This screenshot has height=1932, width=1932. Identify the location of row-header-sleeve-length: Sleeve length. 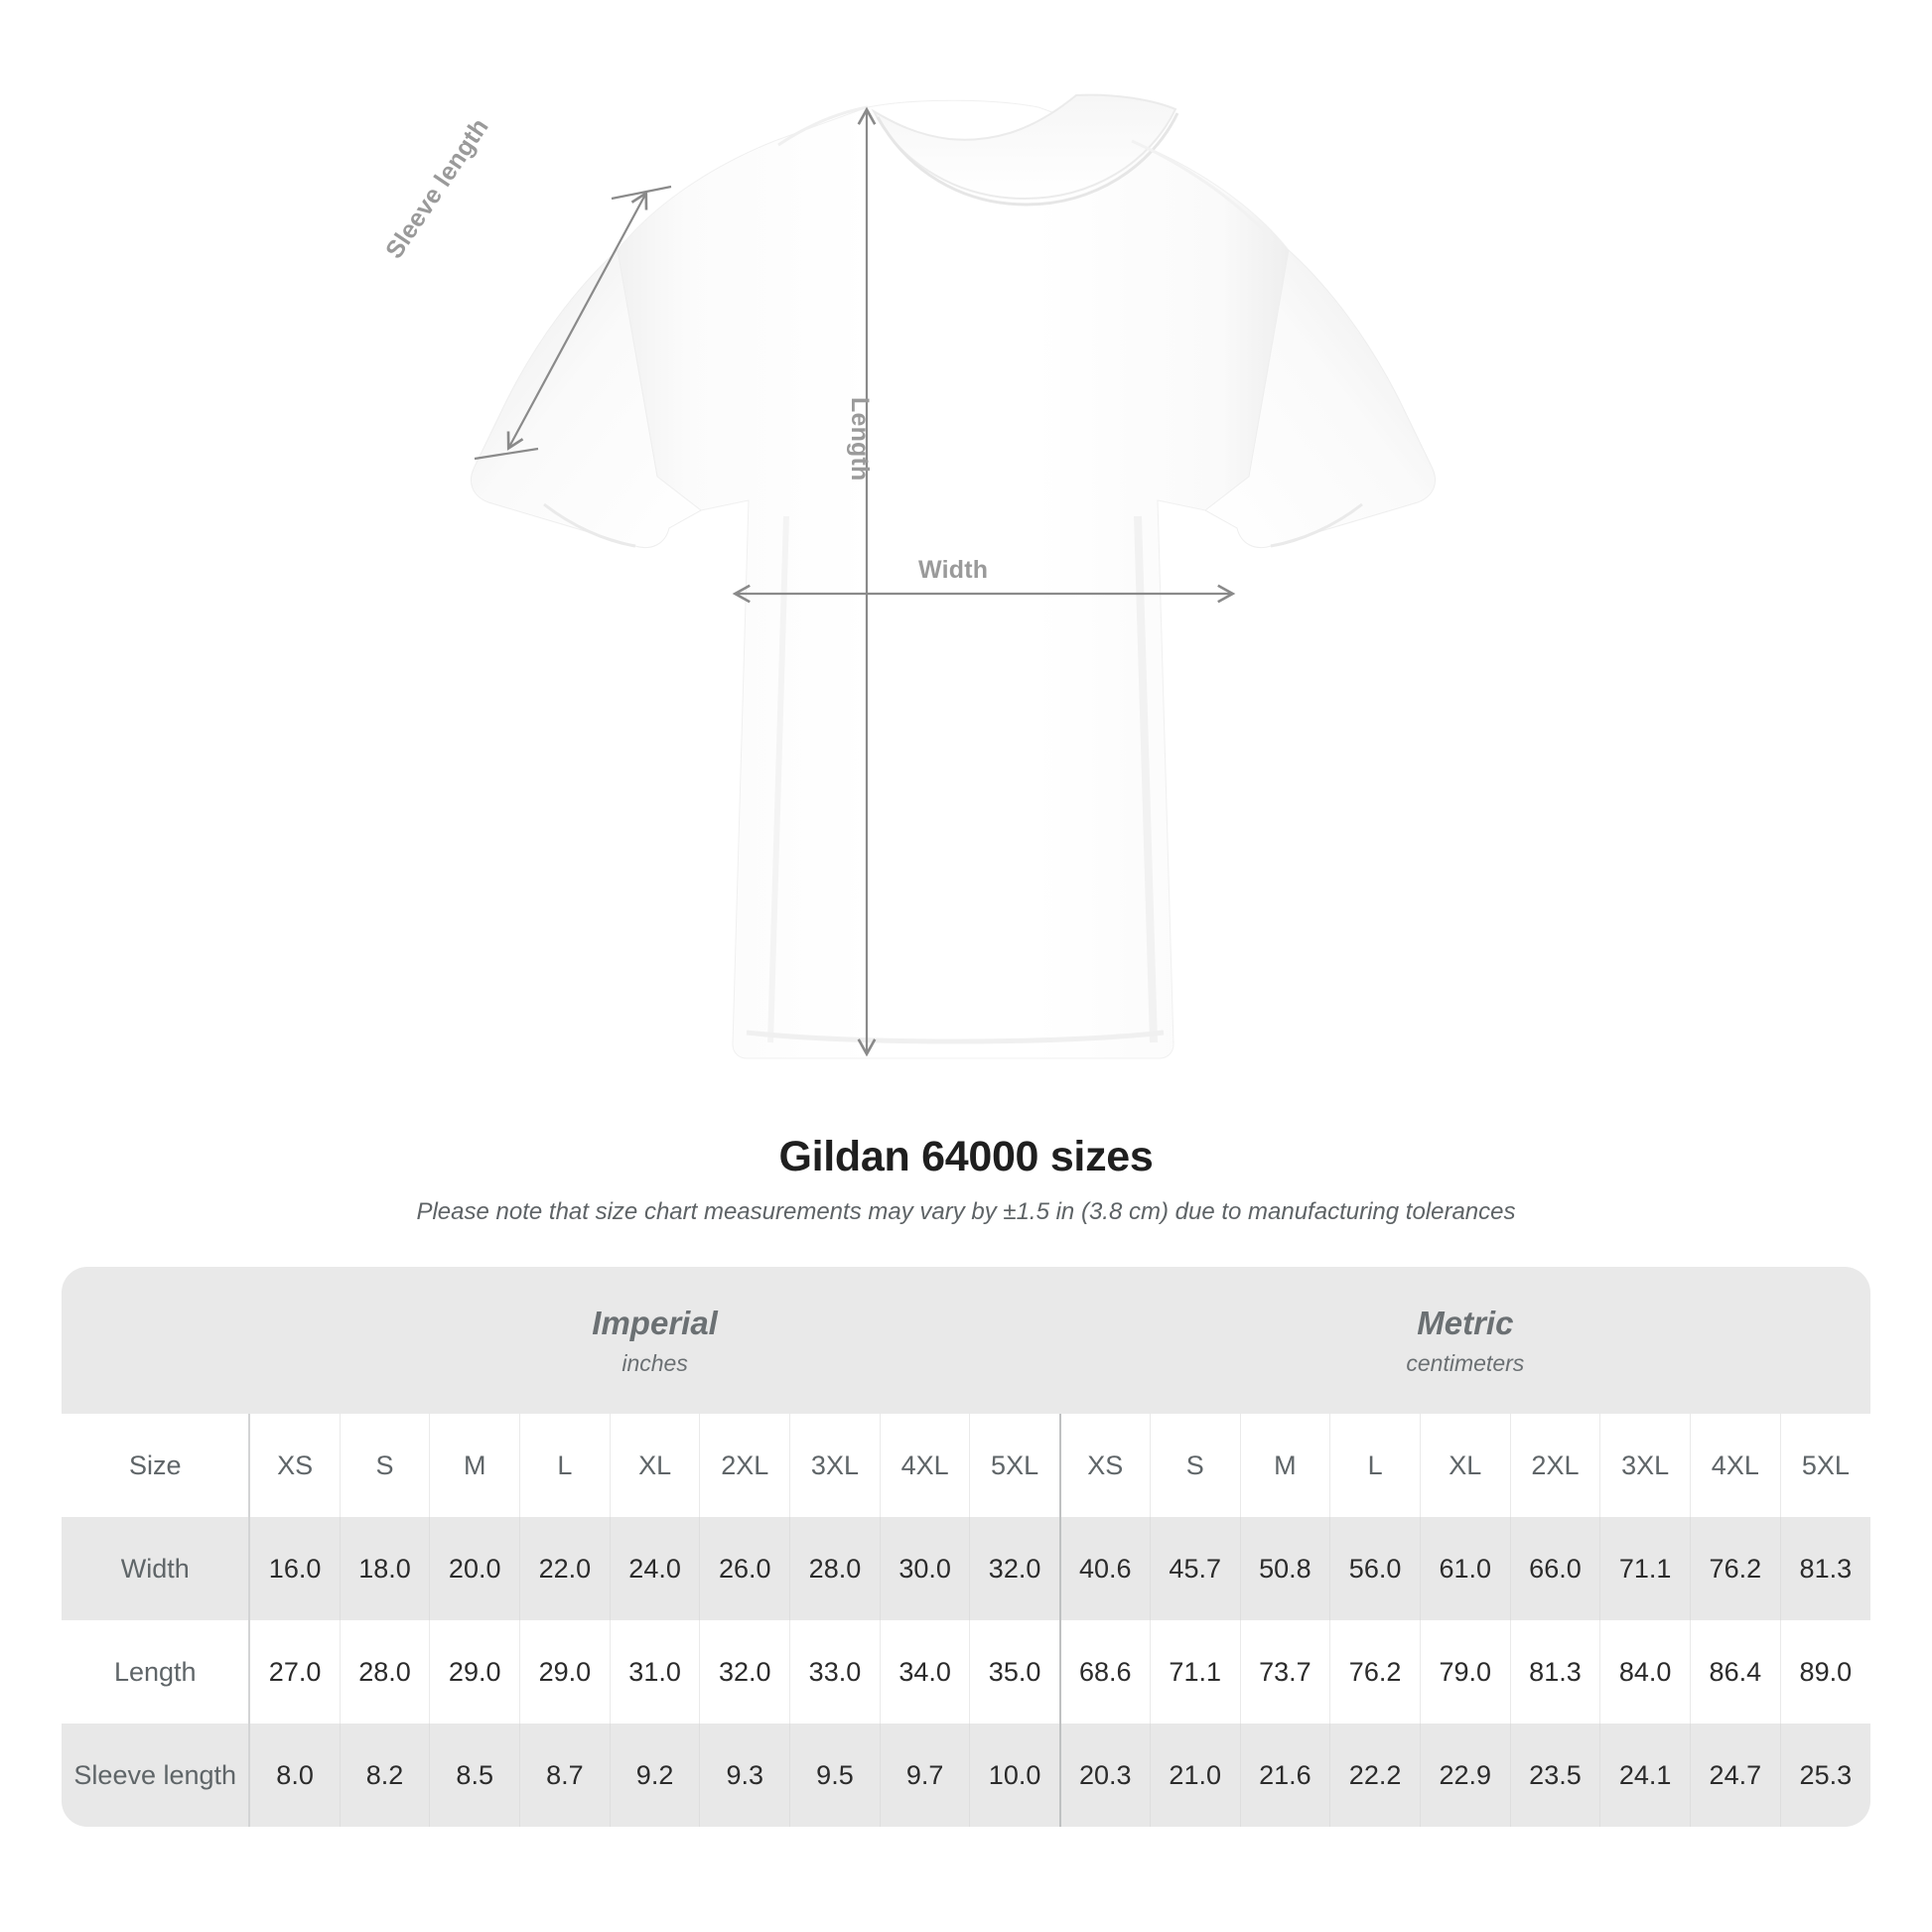
(156, 1776).